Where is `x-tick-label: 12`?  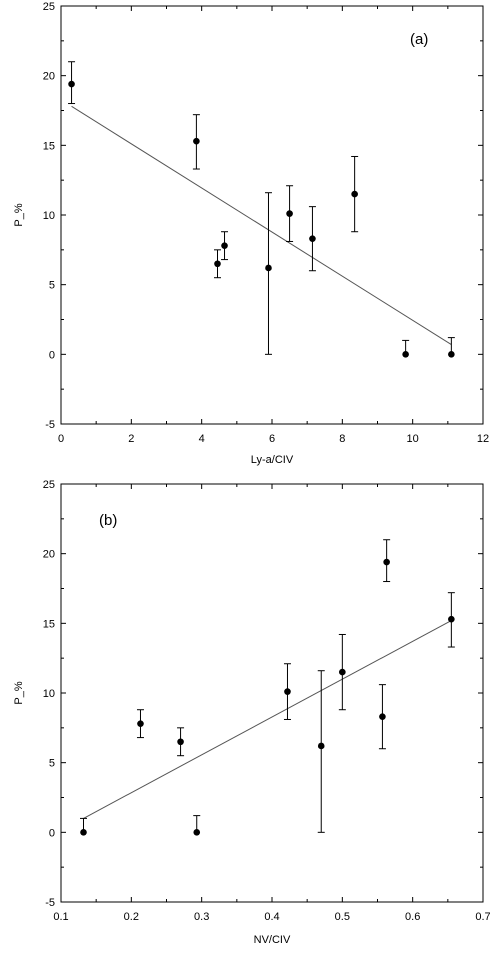 x-tick-label: 12 is located at coordinates (483, 439).